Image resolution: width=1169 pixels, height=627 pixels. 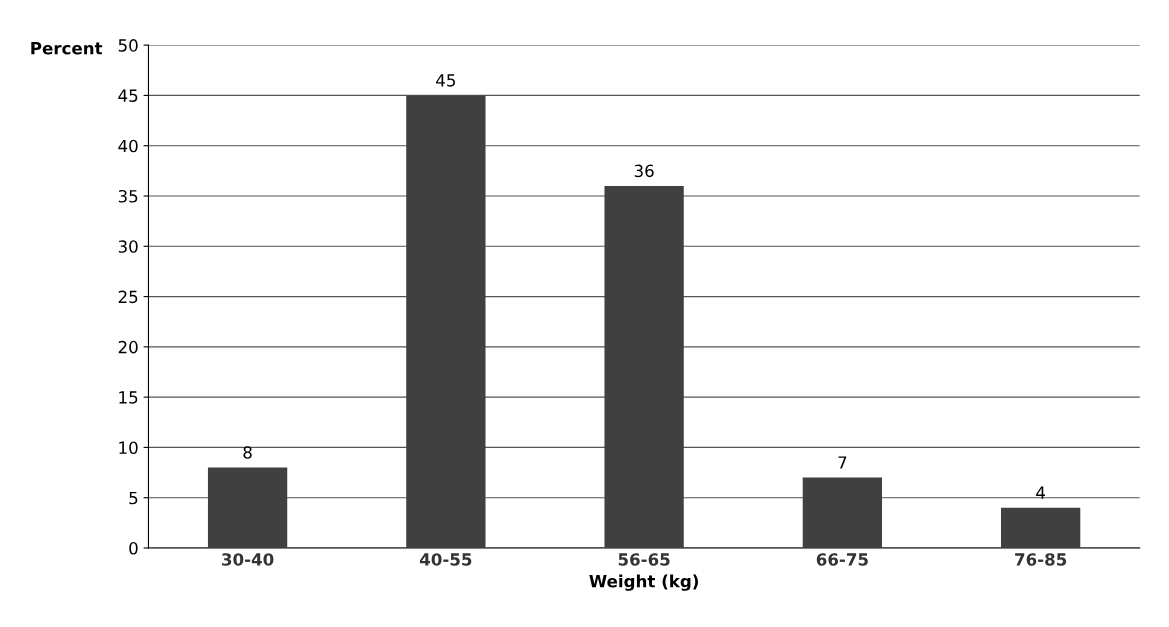 I want to click on x-tick-label: 66-75, so click(x=842, y=559).